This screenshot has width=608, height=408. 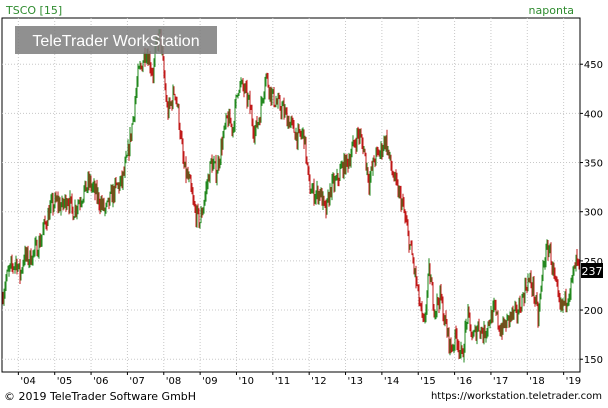 I want to click on y-tick-label: 300, so click(x=593, y=213).